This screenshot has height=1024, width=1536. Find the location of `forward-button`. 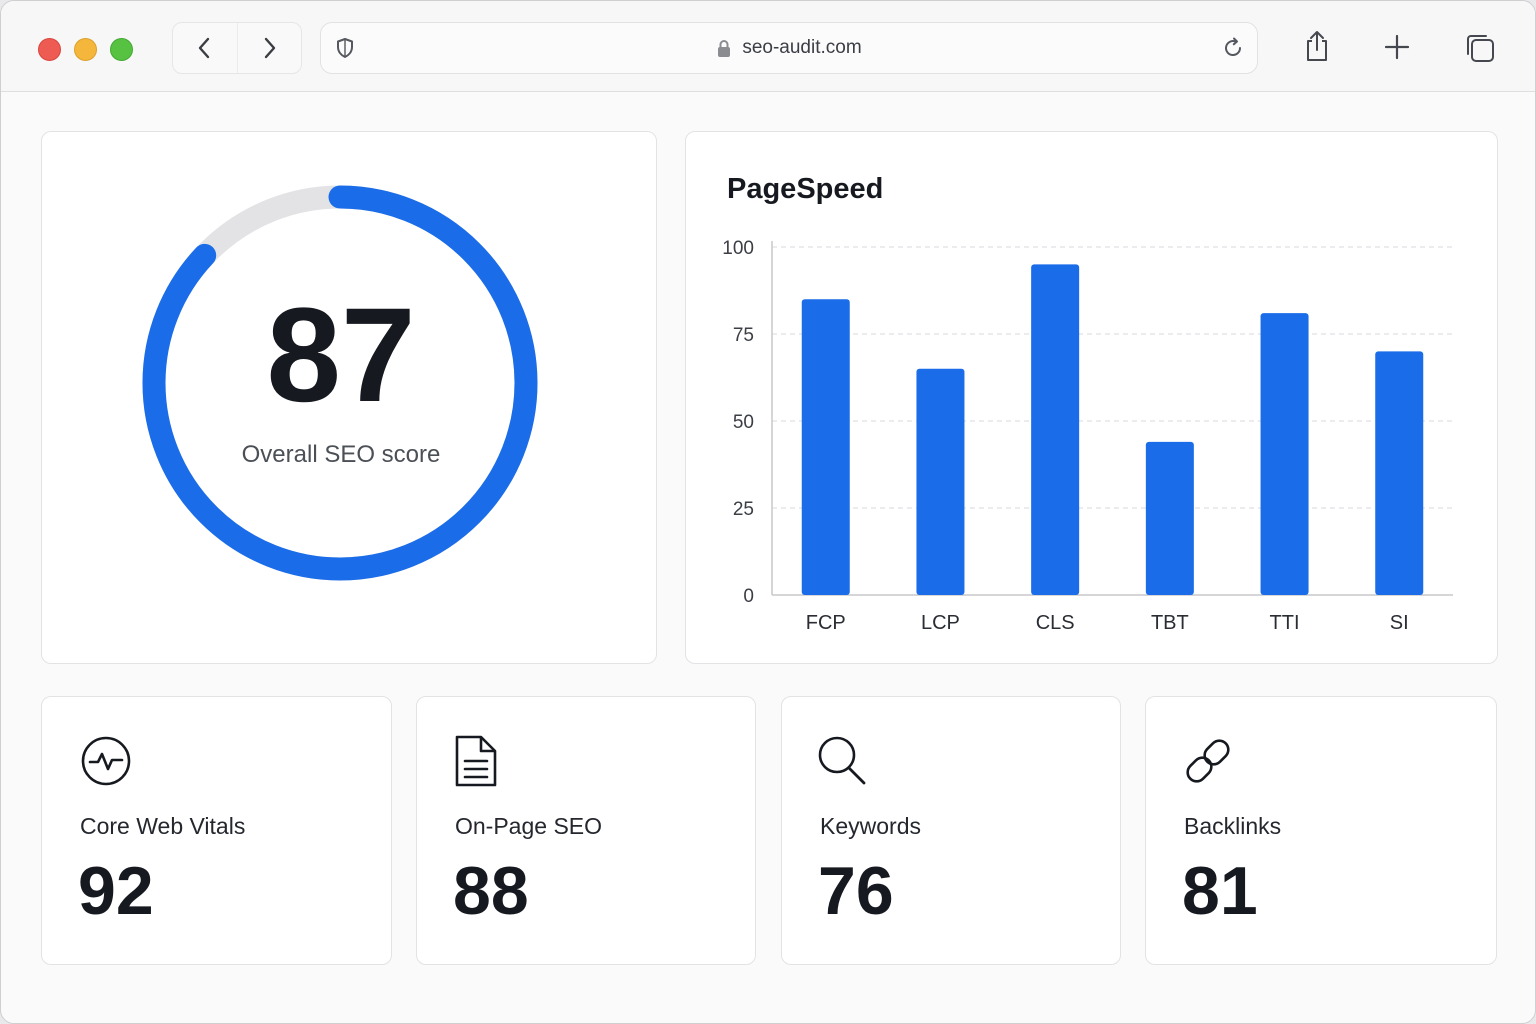

forward-button is located at coordinates (269, 48).